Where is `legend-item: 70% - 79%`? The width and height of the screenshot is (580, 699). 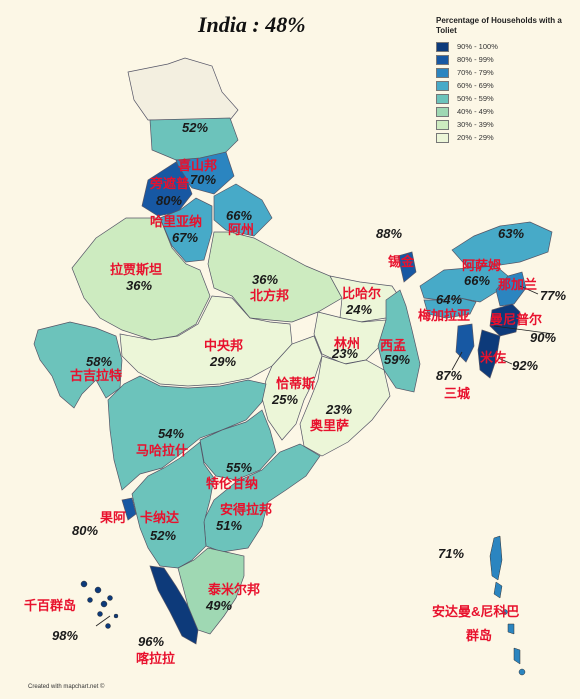
legend-item: 70% - 79% is located at coordinates (506, 72).